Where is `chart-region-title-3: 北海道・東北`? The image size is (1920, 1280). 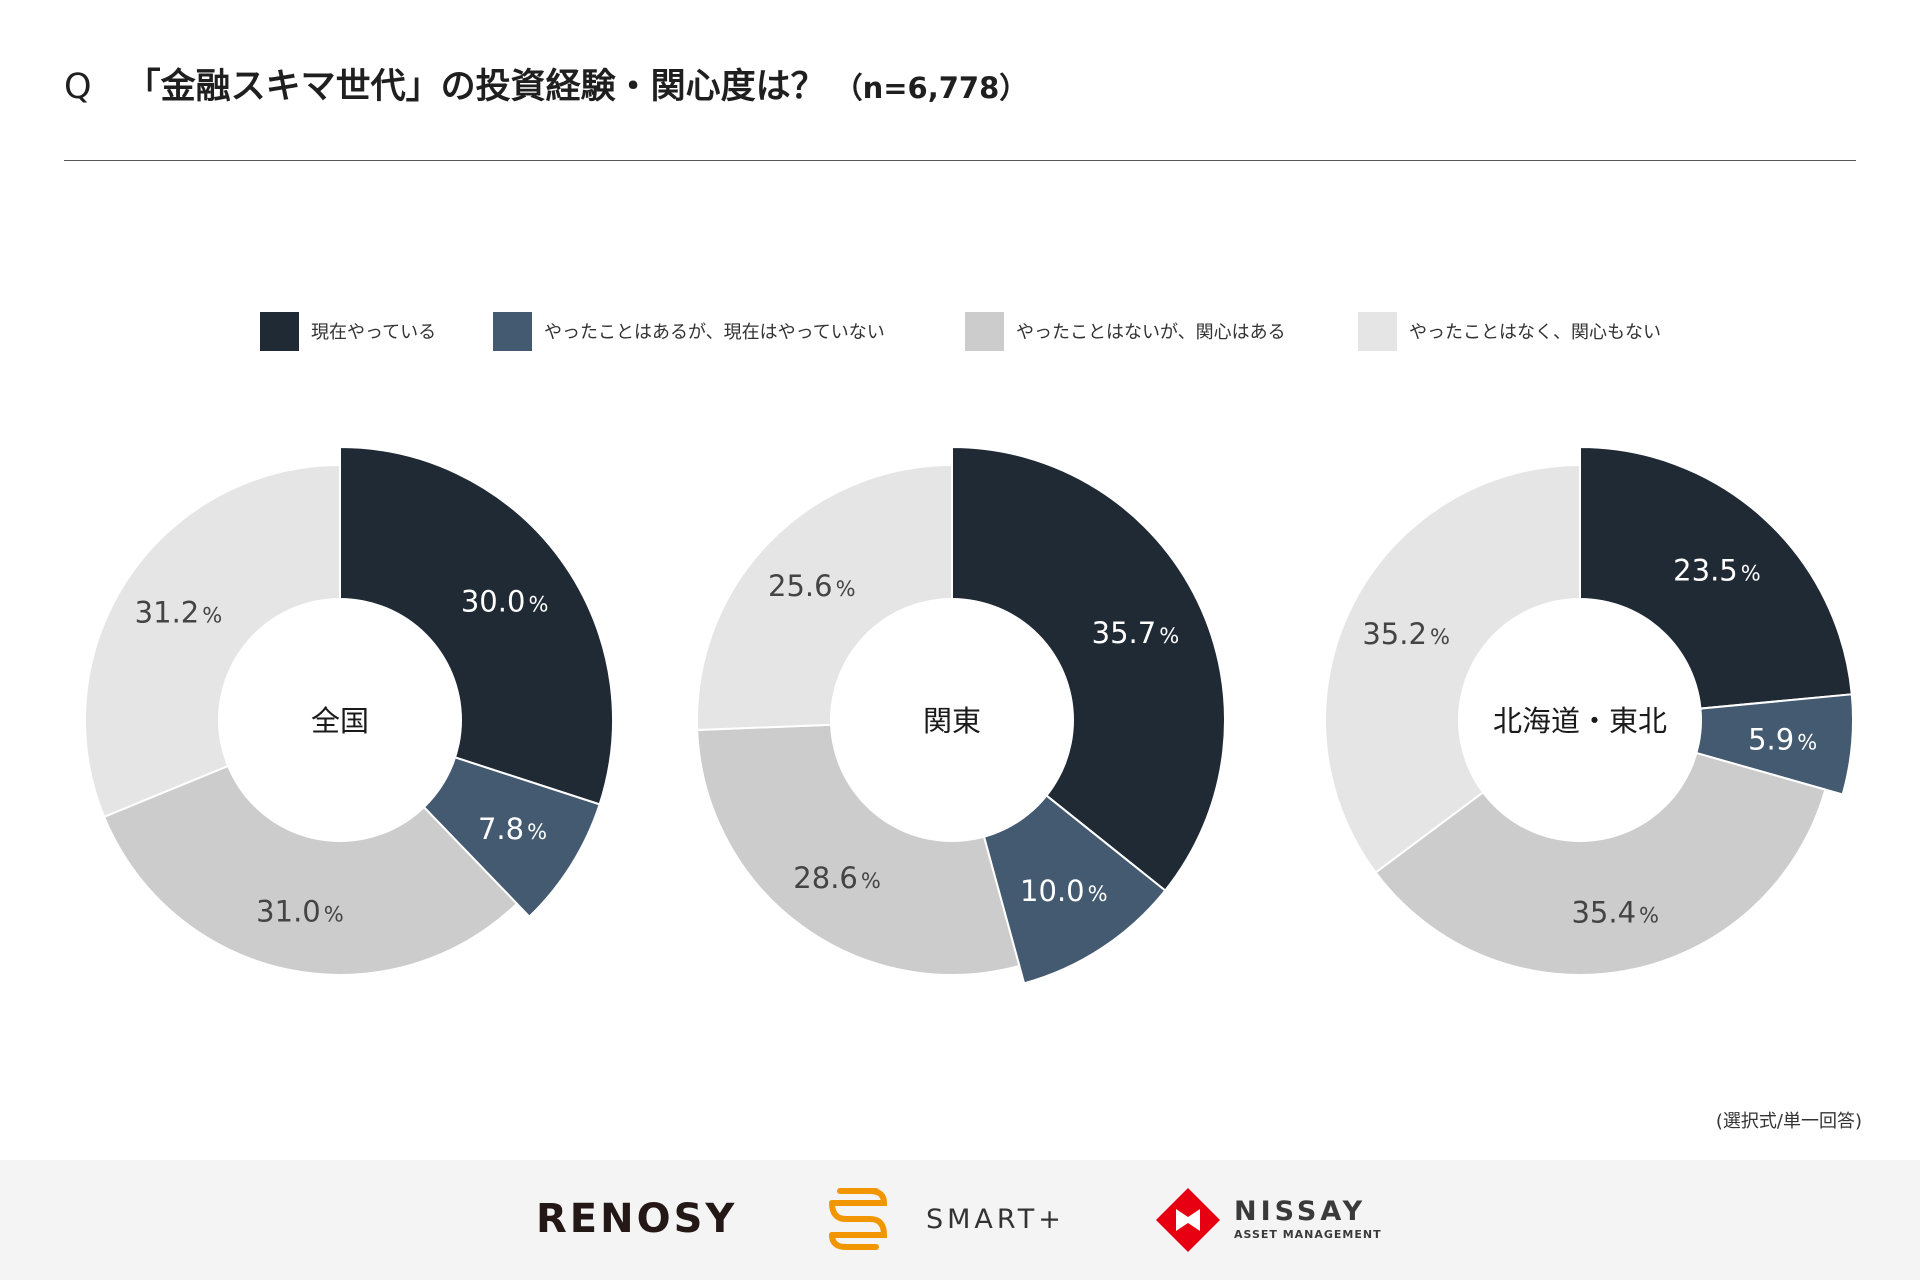 chart-region-title-3: 北海道・東北 is located at coordinates (1580, 721).